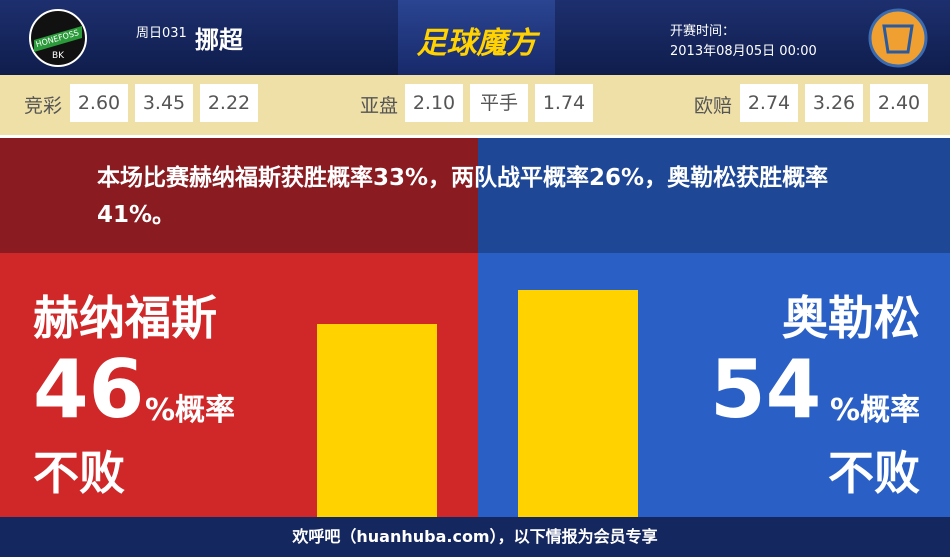 The image size is (950, 557). I want to click on match-no: 周日031, so click(161, 33).